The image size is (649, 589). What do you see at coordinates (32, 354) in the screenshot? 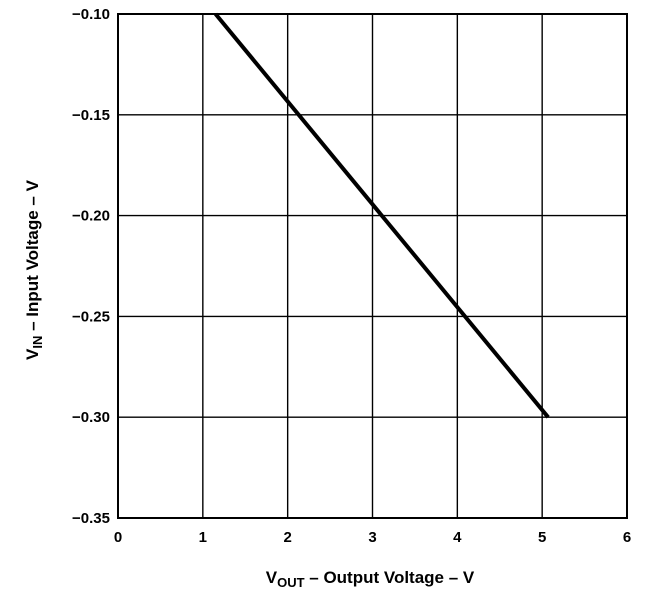
I see `y-axis-title-main: V` at bounding box center [32, 354].